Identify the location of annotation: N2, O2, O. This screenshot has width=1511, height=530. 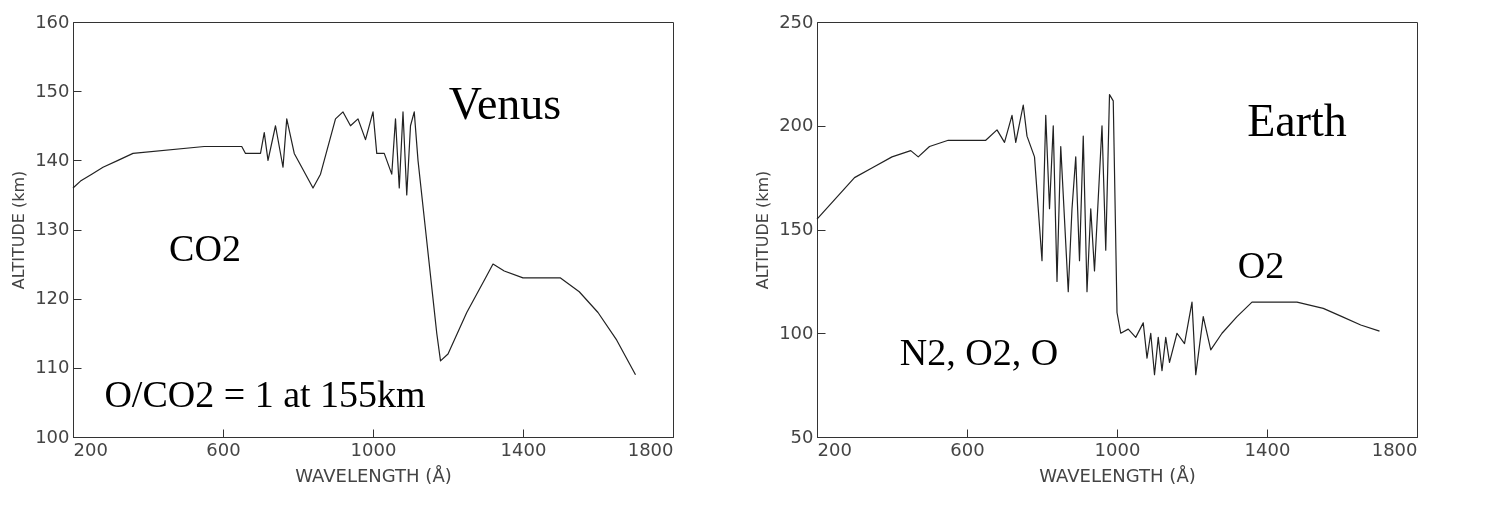
(979, 352).